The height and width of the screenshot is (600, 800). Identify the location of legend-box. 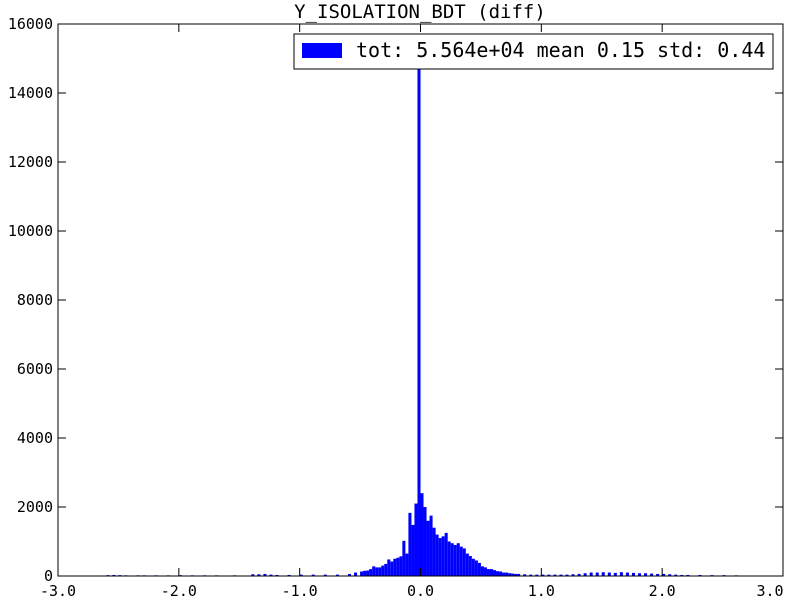
(533, 51).